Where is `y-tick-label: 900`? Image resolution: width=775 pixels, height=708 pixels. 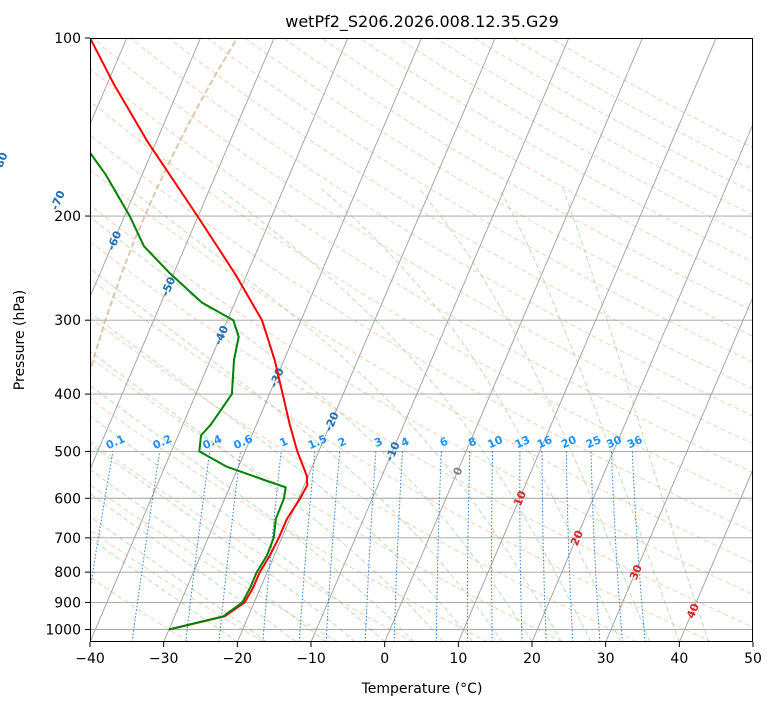 y-tick-label: 900 is located at coordinates (67, 603).